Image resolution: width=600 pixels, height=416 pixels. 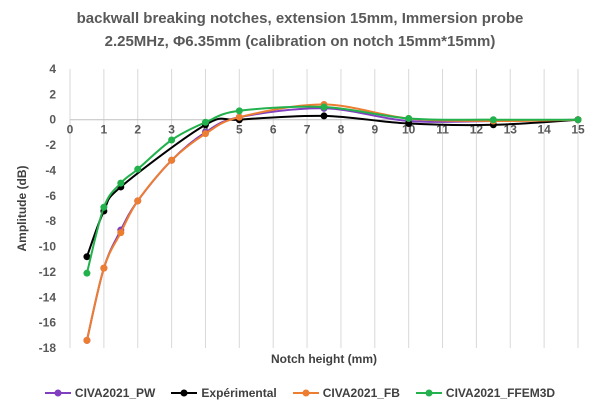 I want to click on y-tick-label: -2, so click(x=50, y=145).